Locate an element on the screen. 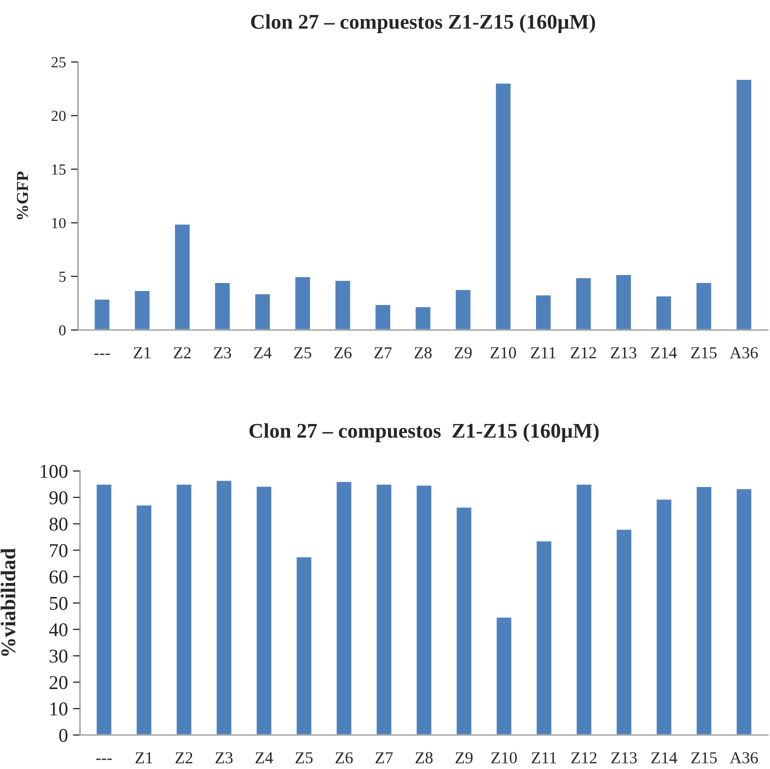  y-axis-title: %viabilidad is located at coordinates (8, 602).